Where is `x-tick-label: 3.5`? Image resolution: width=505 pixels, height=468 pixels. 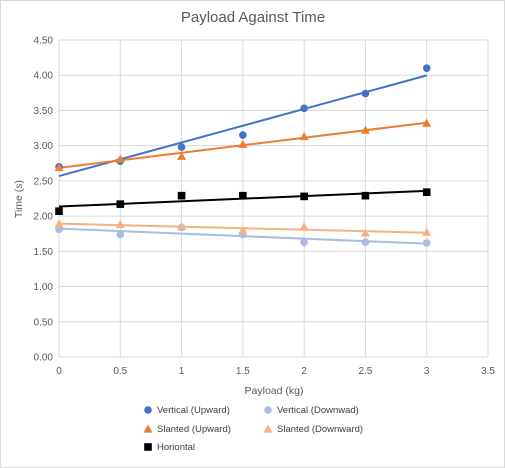 x-tick-label: 3.5 is located at coordinates (488, 371).